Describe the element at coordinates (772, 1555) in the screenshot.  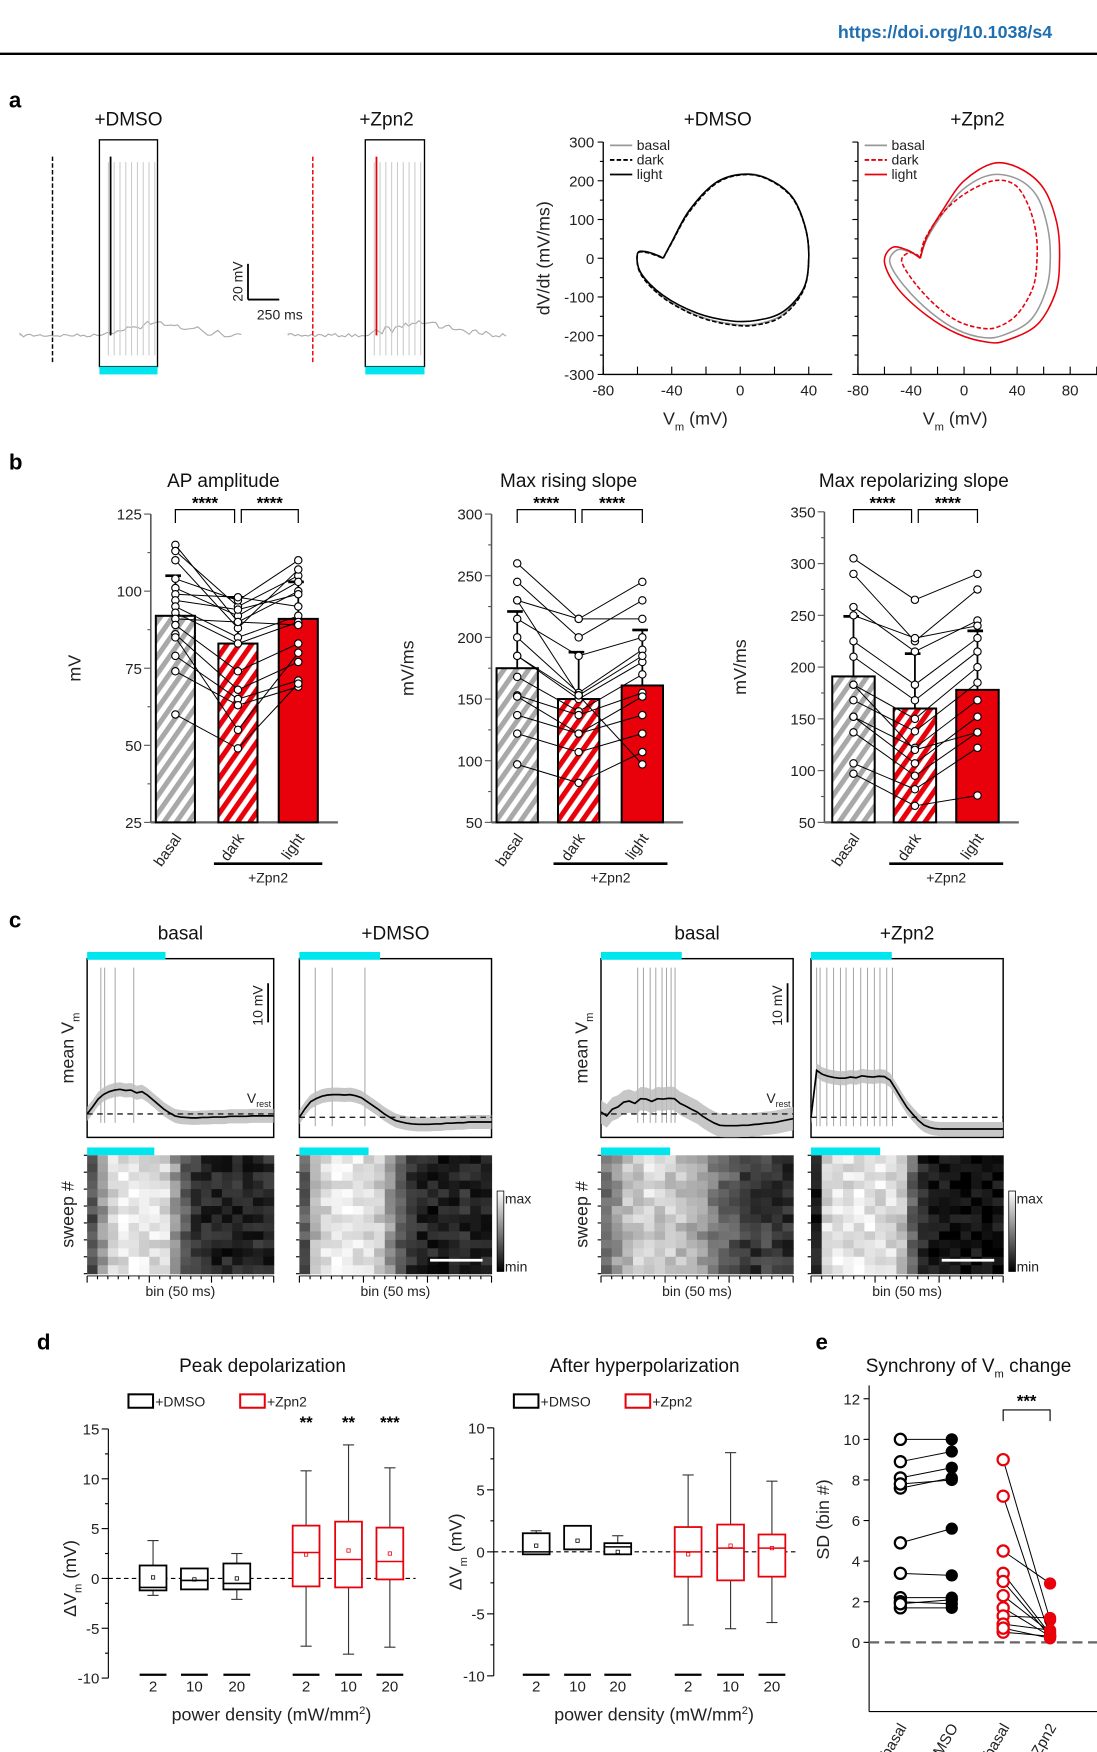
I see `box` at that location.